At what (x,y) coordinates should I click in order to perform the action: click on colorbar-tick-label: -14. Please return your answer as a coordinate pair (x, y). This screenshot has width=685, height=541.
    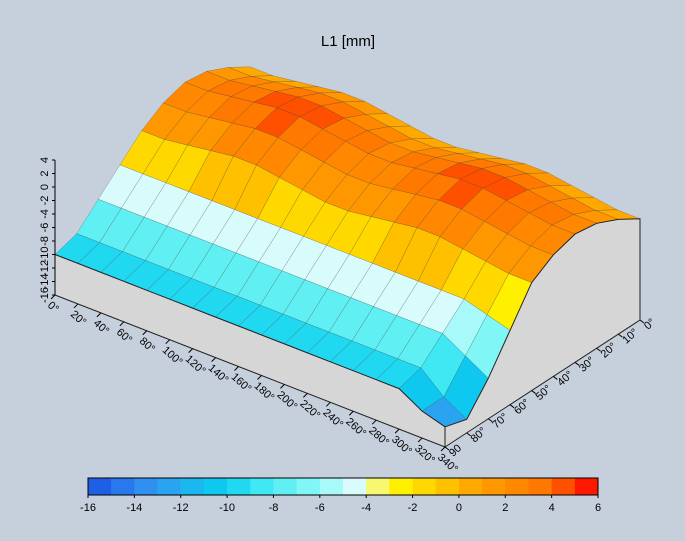
    Looking at the image, I should click on (134, 508).